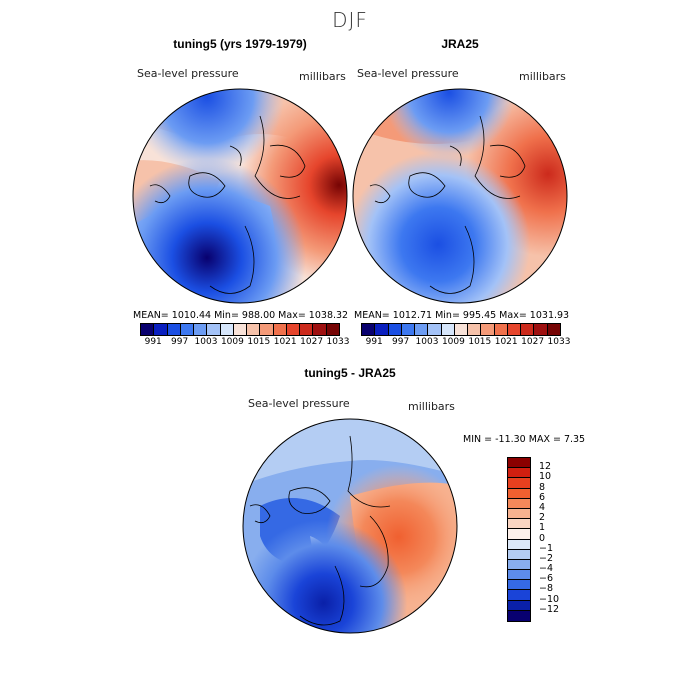  Describe the element at coordinates (374, 342) in the screenshot. I see `colorbar-reanalysis-tick-label: 991` at that location.